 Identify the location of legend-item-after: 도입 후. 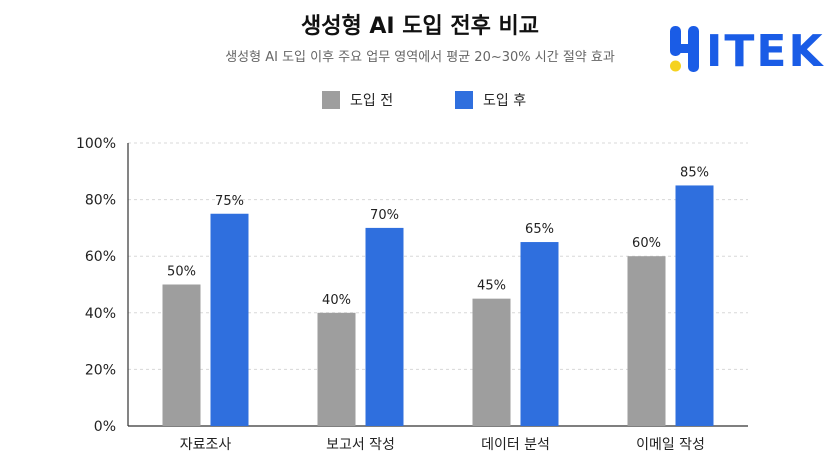
(490, 100).